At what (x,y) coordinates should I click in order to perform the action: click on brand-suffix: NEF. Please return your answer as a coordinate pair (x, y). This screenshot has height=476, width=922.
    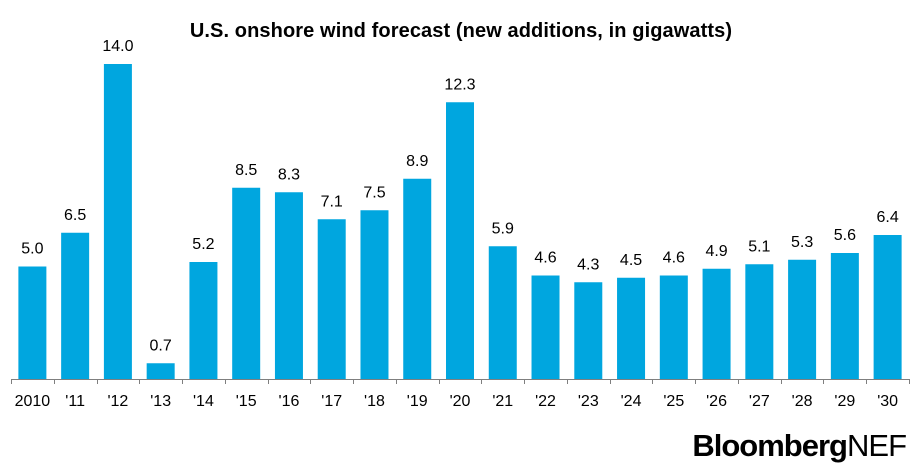
    Looking at the image, I should click on (877, 445).